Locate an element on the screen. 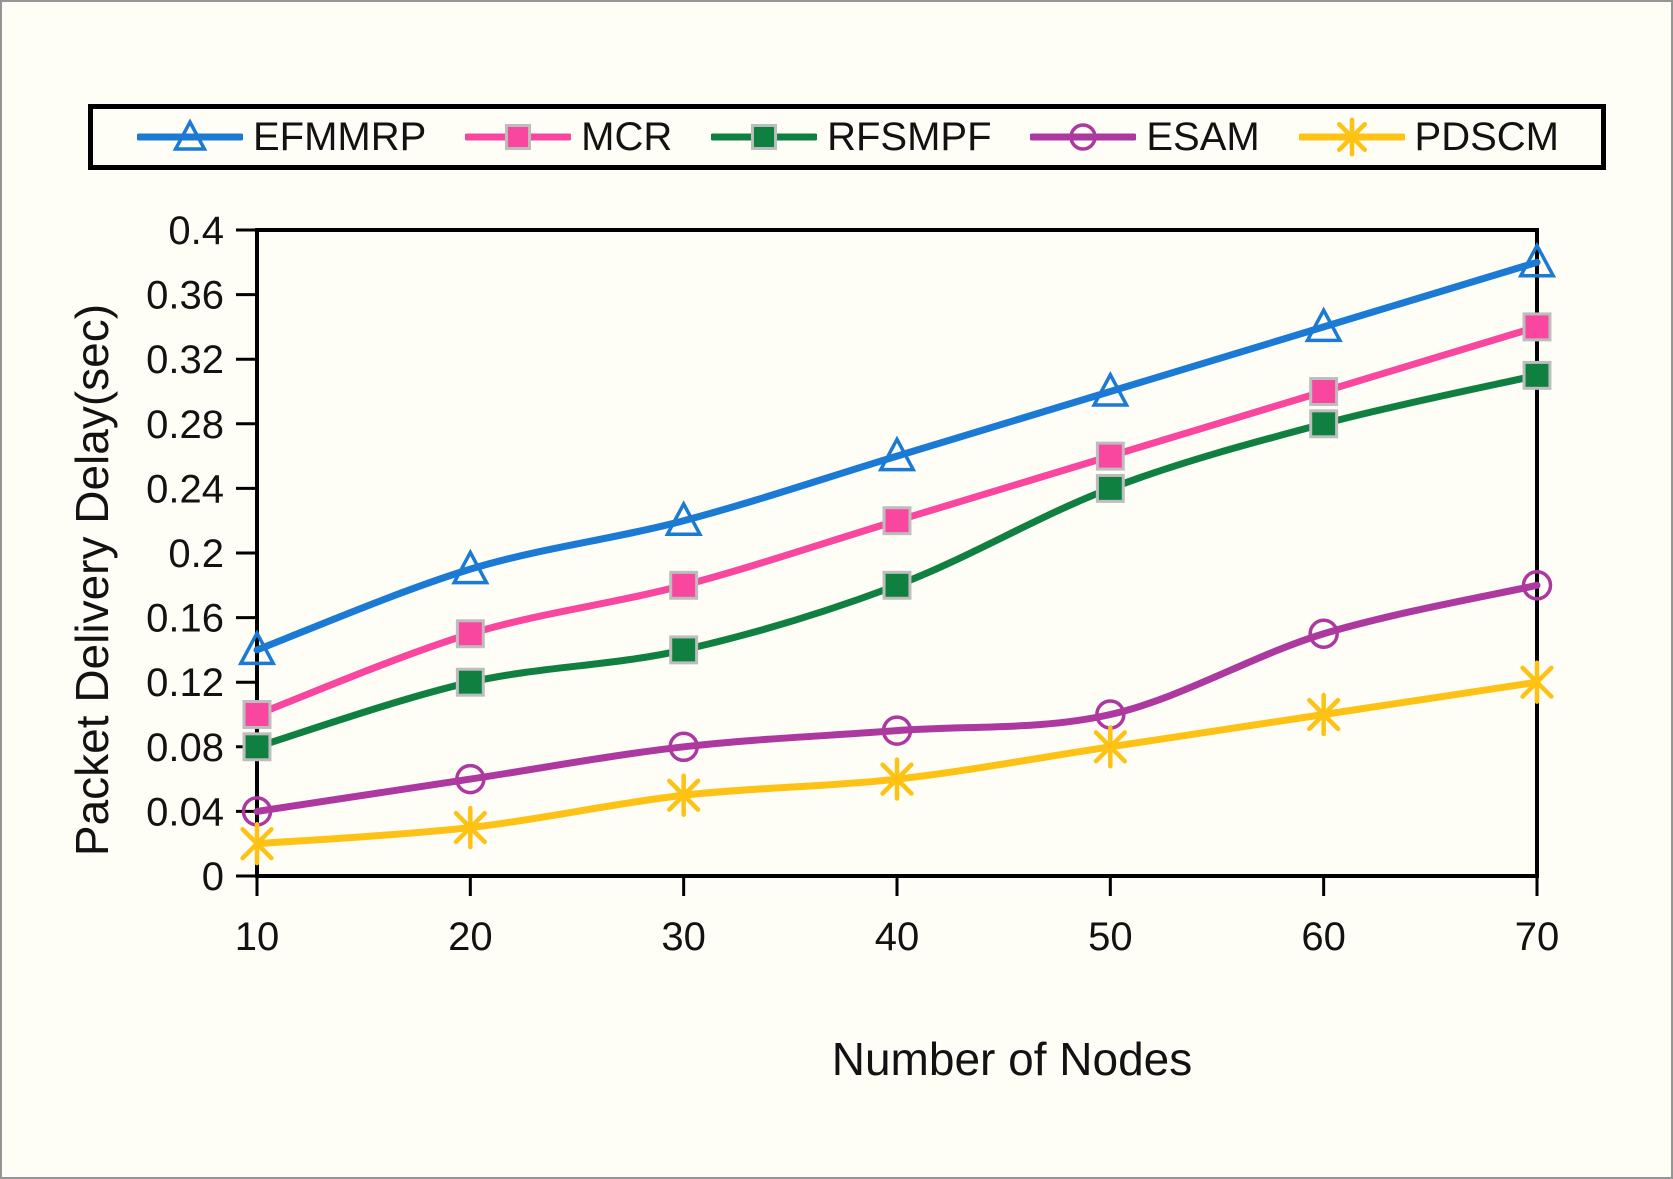 The height and width of the screenshot is (1179, 1673). chart-legend: EFMMRP MCR RFSMPF ESAM PDSCM is located at coordinates (847, 137).